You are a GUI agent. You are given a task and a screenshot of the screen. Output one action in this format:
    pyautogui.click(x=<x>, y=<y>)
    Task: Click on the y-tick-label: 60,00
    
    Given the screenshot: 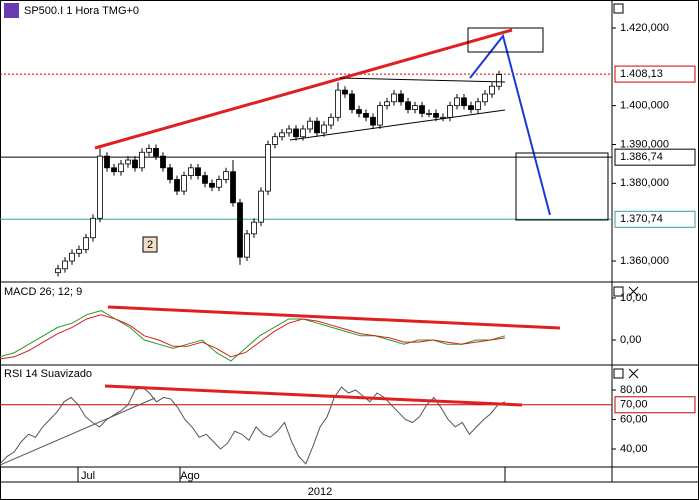 What is the action you would take?
    pyautogui.click(x=634, y=419)
    